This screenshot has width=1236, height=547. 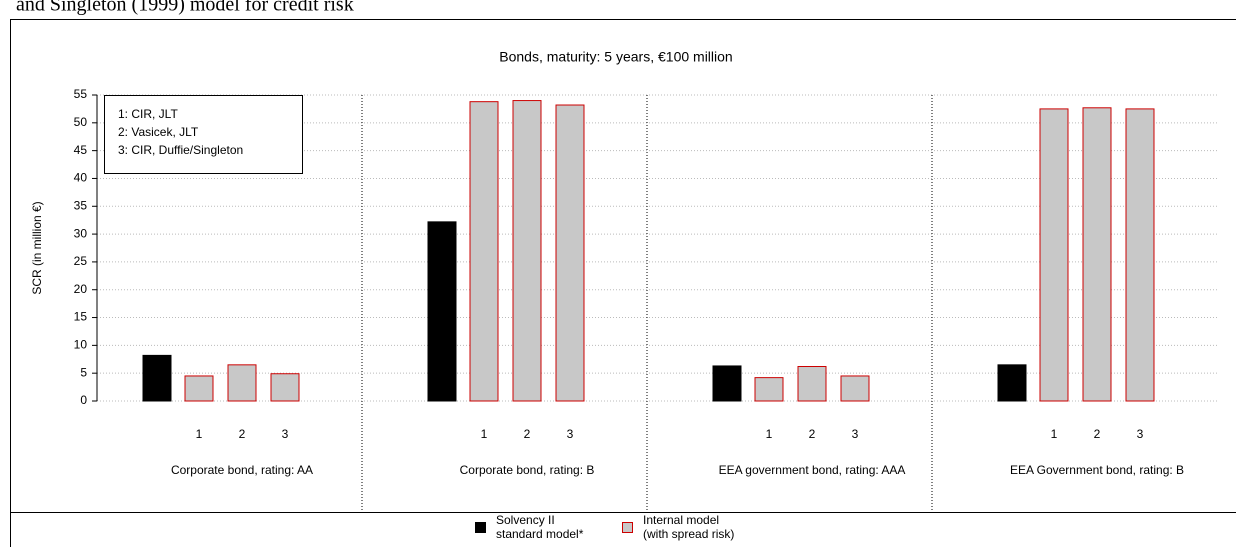 I want to click on chart-title: Bonds, maturity: 5 years, €100 million, so click(x=615, y=57).